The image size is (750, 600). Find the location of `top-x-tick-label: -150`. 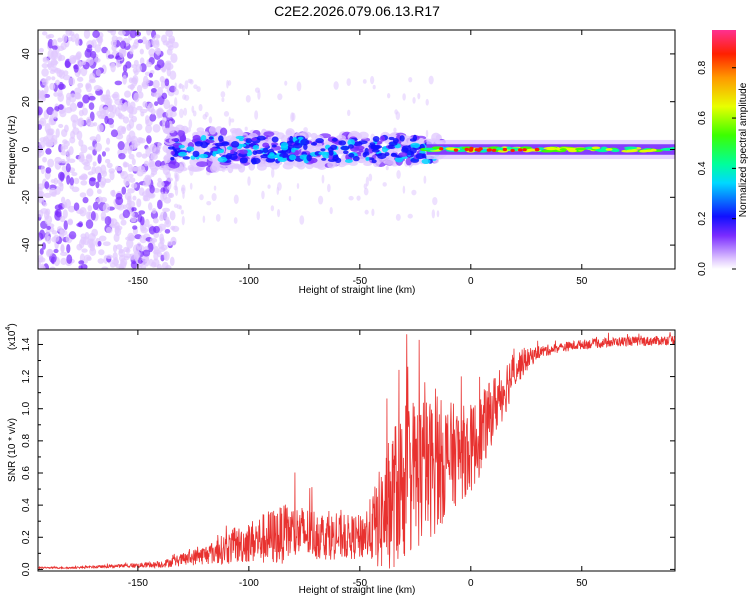

top-x-tick-label: -150 is located at coordinates (138, 281).